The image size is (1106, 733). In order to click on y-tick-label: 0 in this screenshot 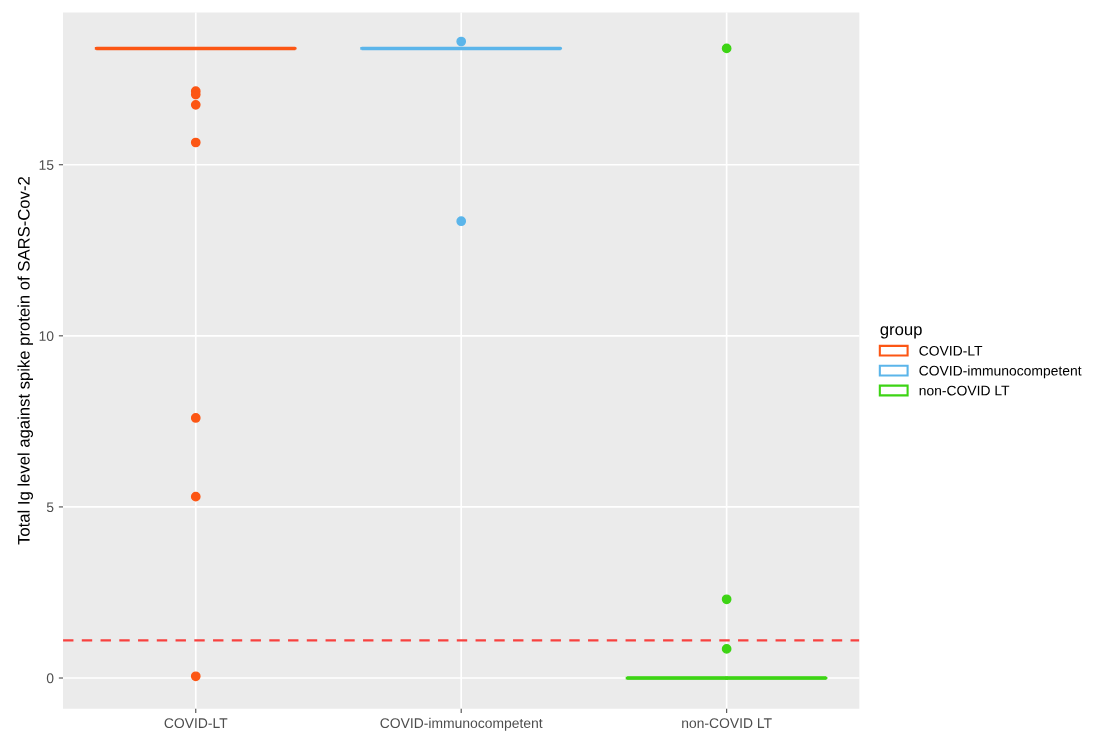, I will do `click(50, 678)`.